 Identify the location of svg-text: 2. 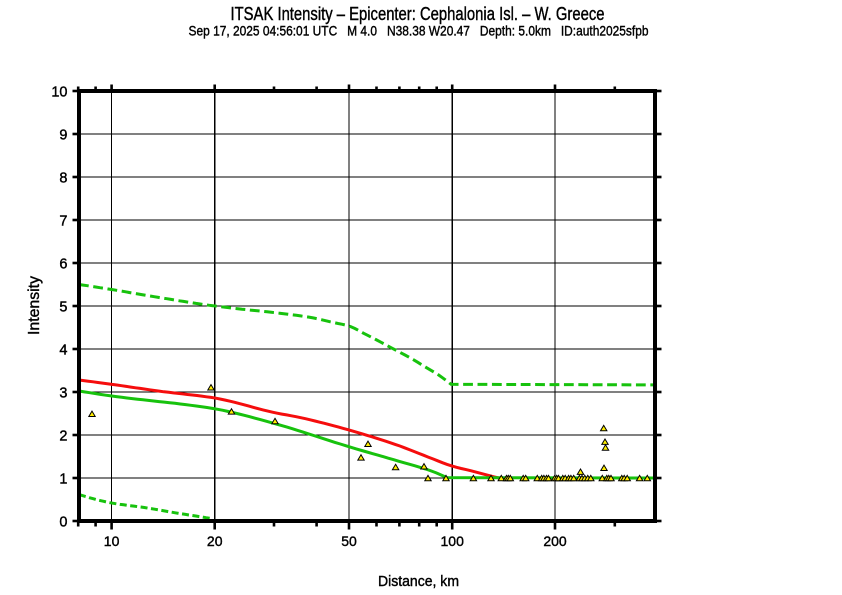
(63, 437).